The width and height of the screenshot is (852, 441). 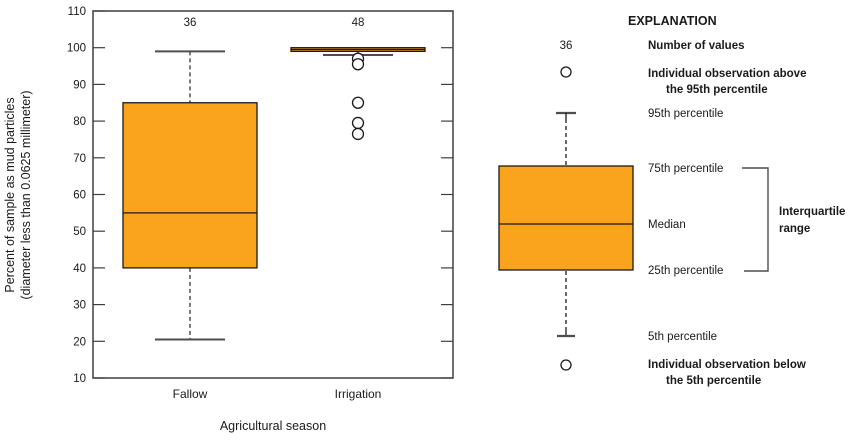 I want to click on y-tick-label: 100, so click(x=76, y=49).